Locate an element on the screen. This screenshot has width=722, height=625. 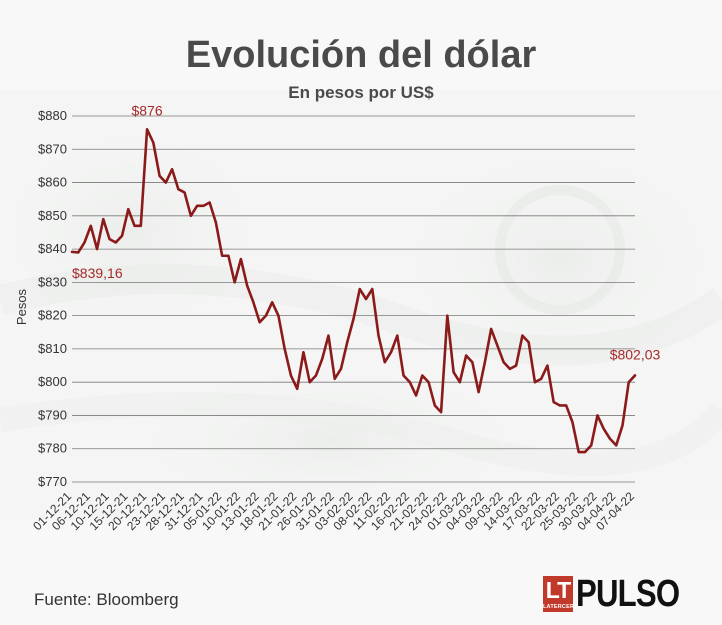
y-tick-label: $770 is located at coordinates (52, 481).